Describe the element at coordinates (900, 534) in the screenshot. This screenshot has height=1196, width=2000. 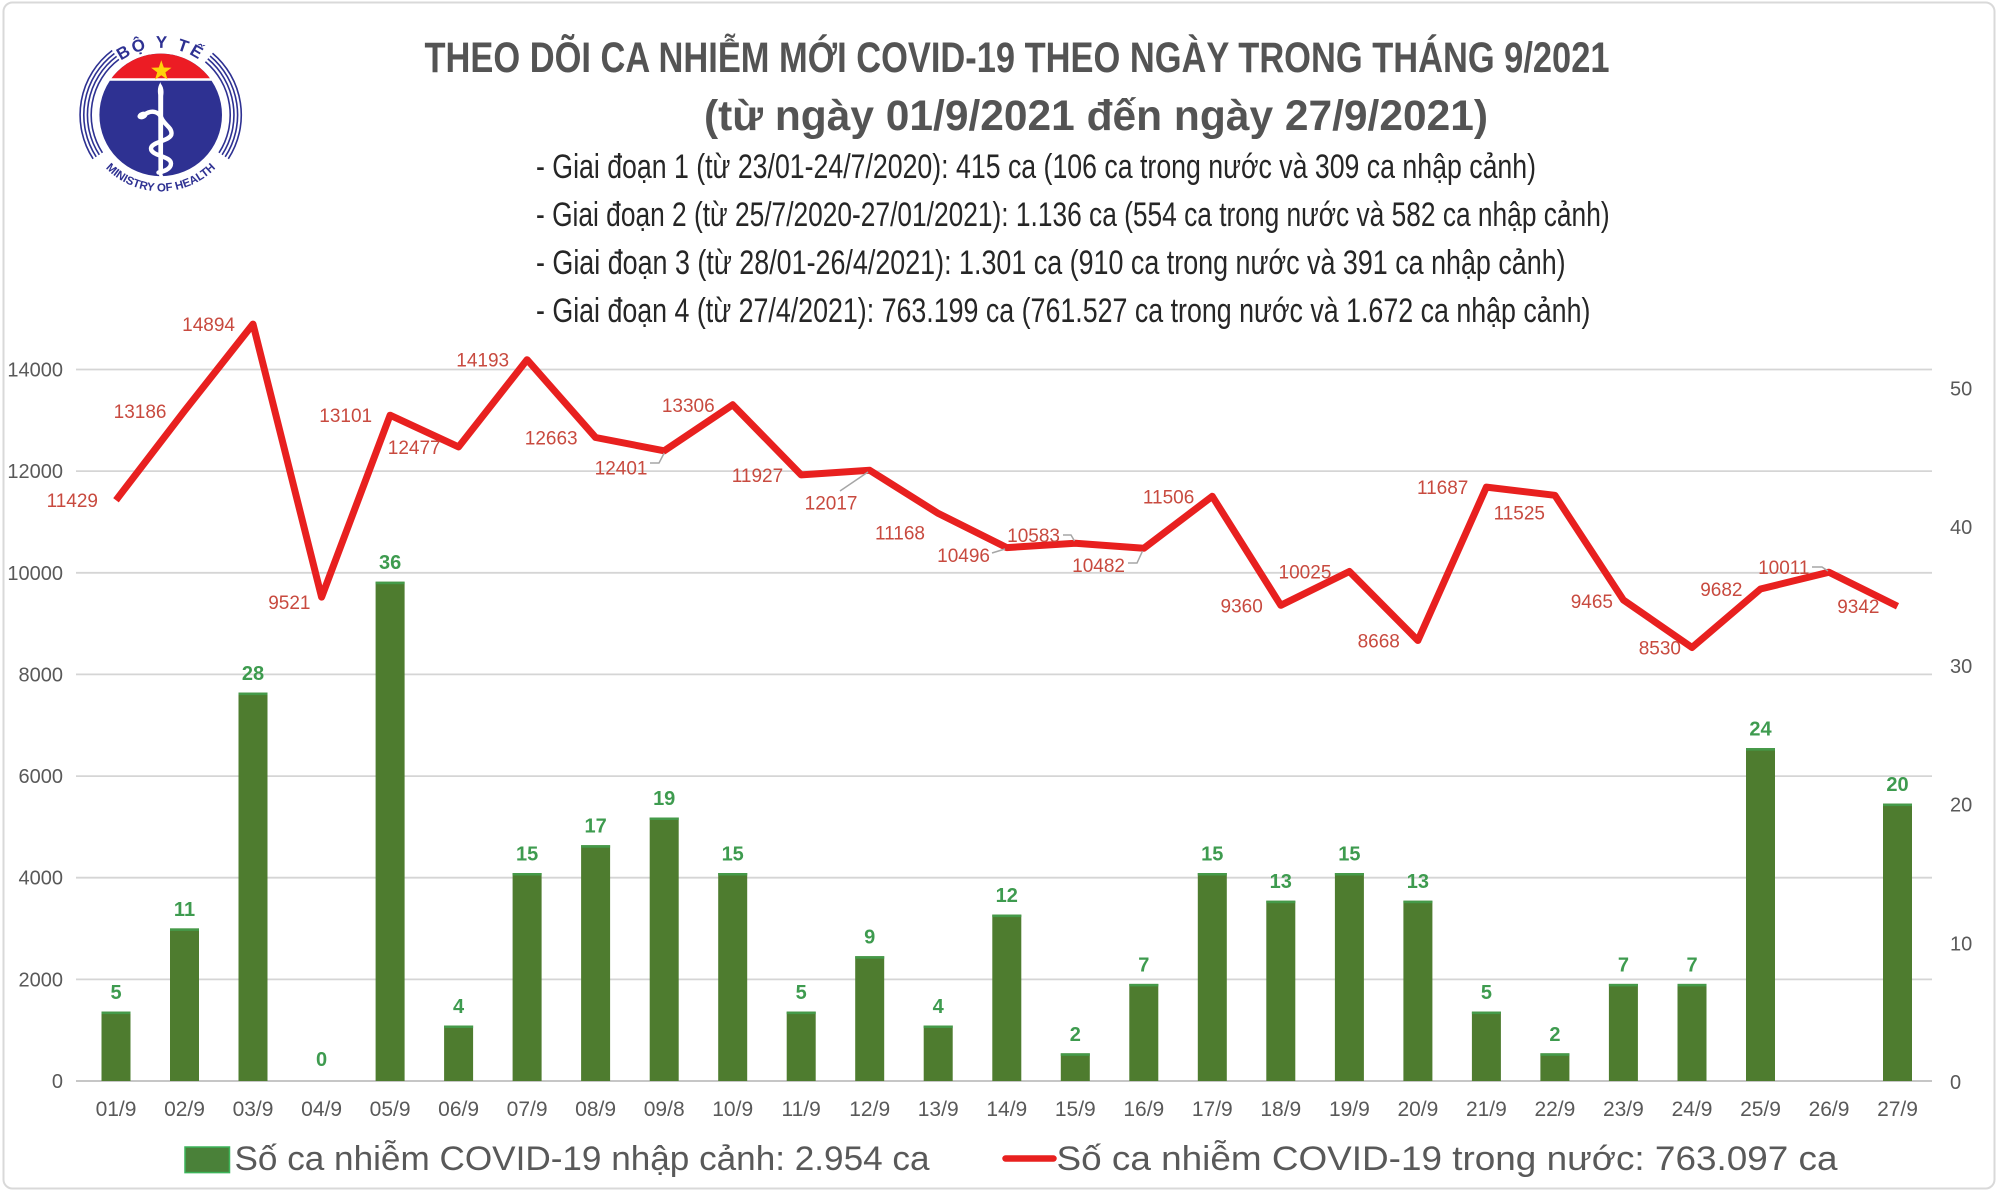
I see `svg-text: 11168` at that location.